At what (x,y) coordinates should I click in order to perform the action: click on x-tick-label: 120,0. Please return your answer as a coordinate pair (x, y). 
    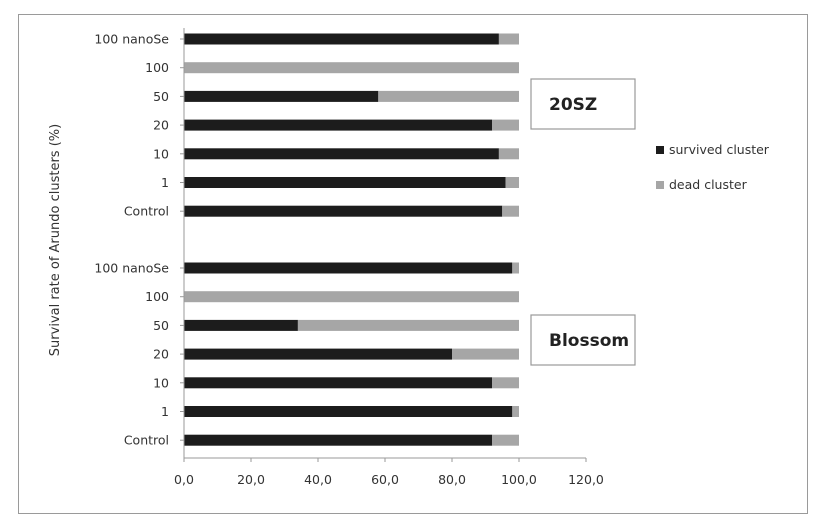
    Looking at the image, I should click on (586, 479).